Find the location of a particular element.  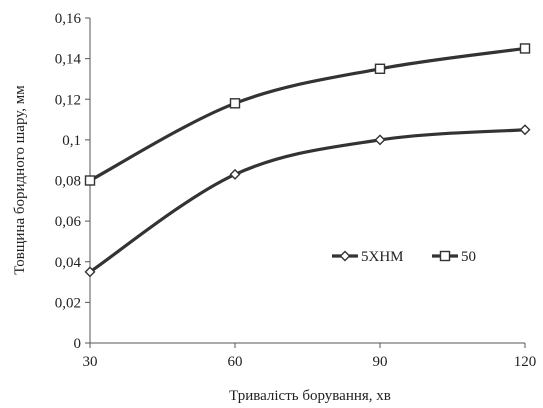

x-axis-label: Тривалість борування, хв is located at coordinates (310, 396).